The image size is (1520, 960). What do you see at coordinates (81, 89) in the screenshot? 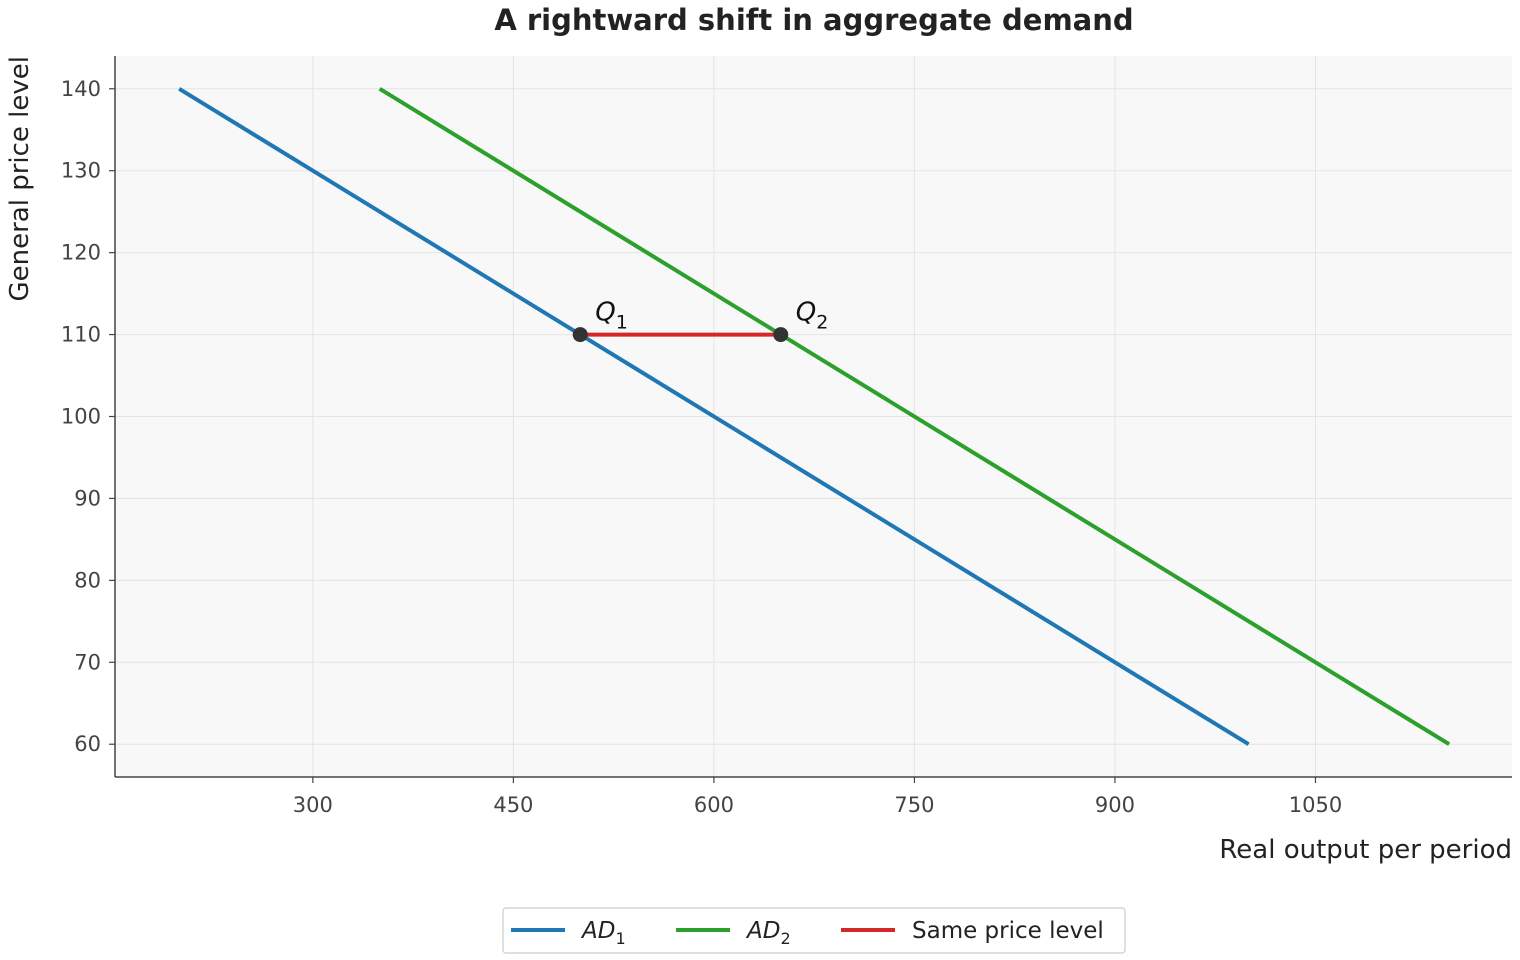
I see `y-tick-label: 140` at bounding box center [81, 89].